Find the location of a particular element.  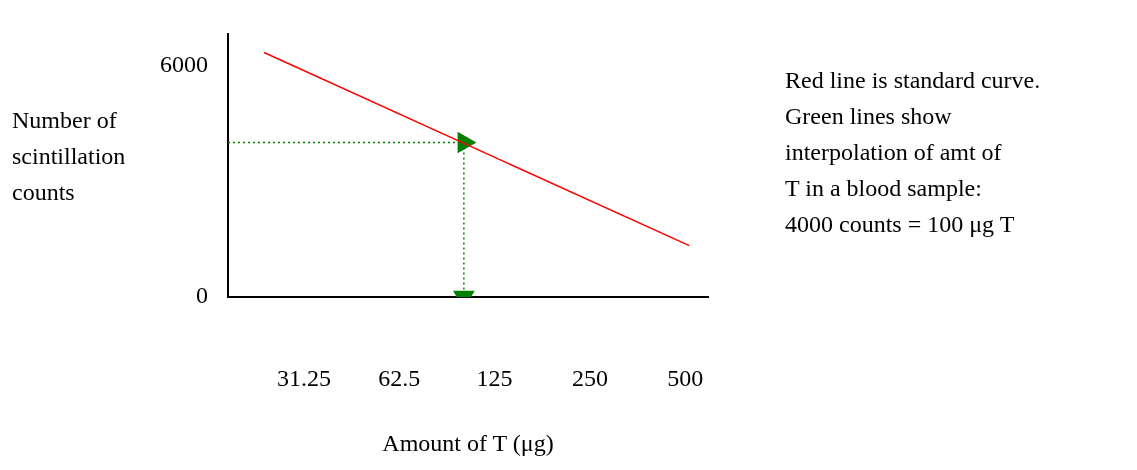

y-tick-label: 0 is located at coordinates (202, 295).